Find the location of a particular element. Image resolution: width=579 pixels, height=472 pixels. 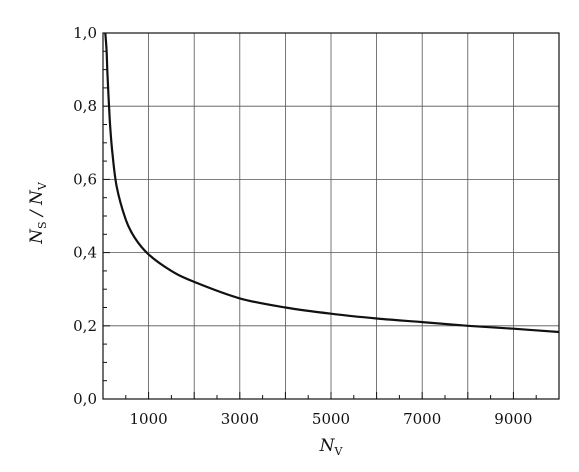

x-tick-label: 5000 is located at coordinates (331, 419).